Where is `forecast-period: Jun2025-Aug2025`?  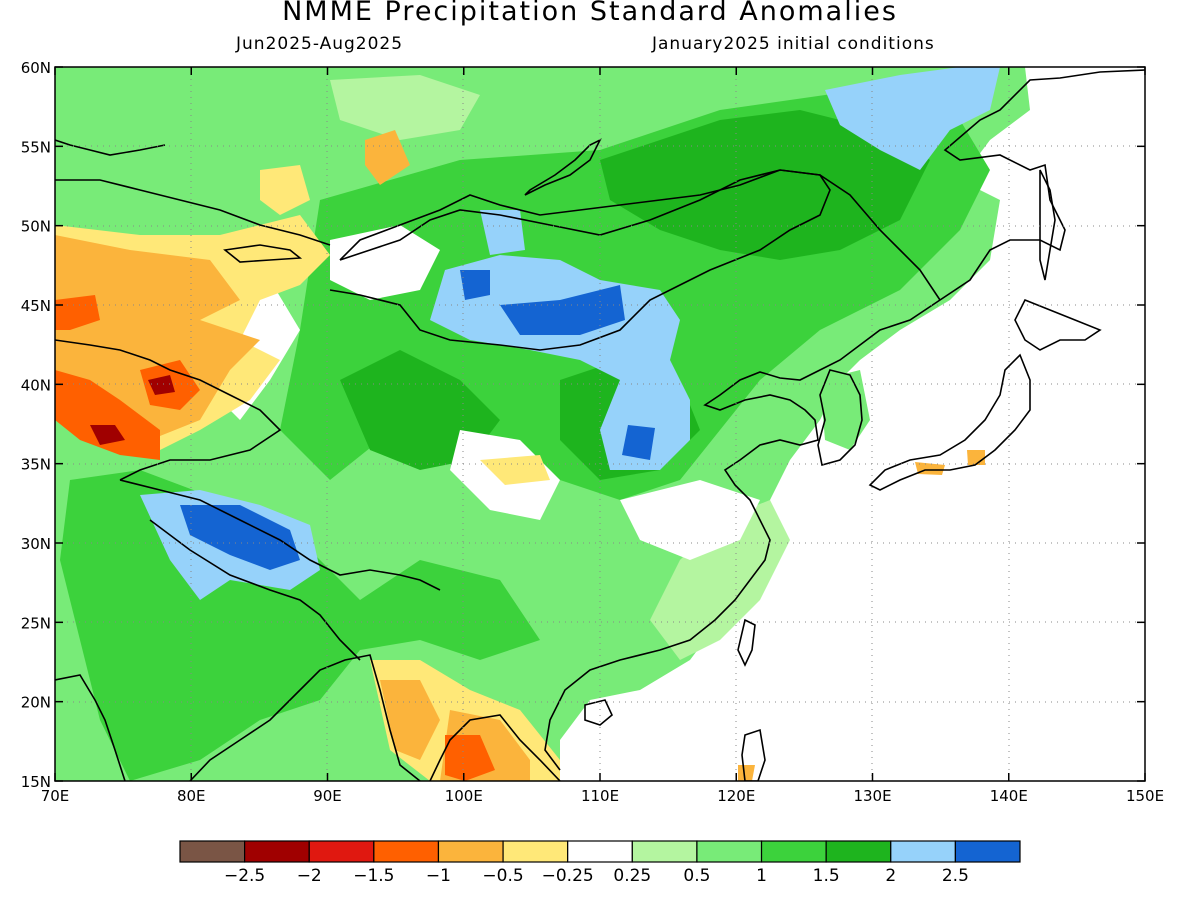
forecast-period: Jun2025-Aug2025 is located at coordinates (320, 44).